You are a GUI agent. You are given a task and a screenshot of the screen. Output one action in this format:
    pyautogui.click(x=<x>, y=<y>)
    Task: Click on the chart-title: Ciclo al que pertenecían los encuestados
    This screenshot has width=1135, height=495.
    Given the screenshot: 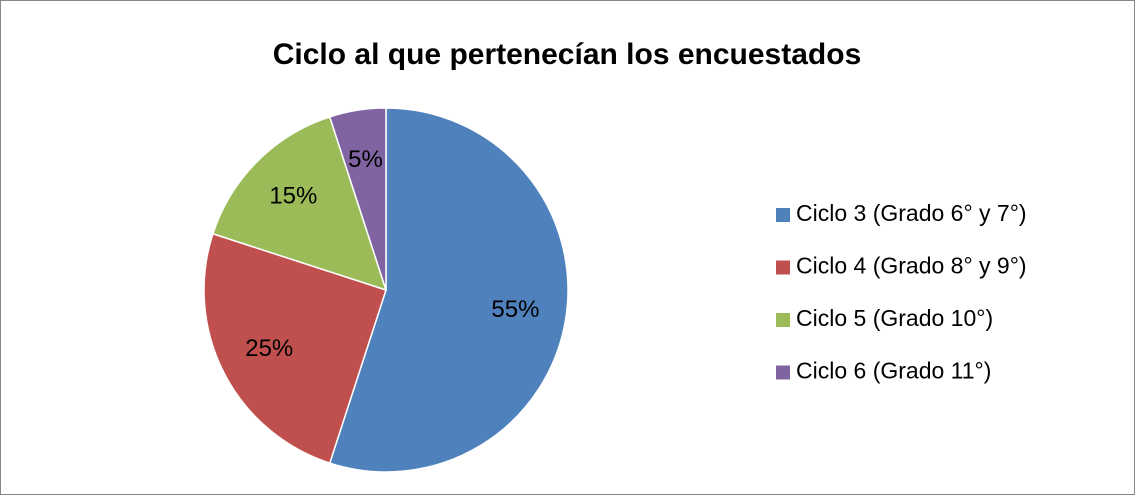 What is the action you would take?
    pyautogui.click(x=567, y=54)
    